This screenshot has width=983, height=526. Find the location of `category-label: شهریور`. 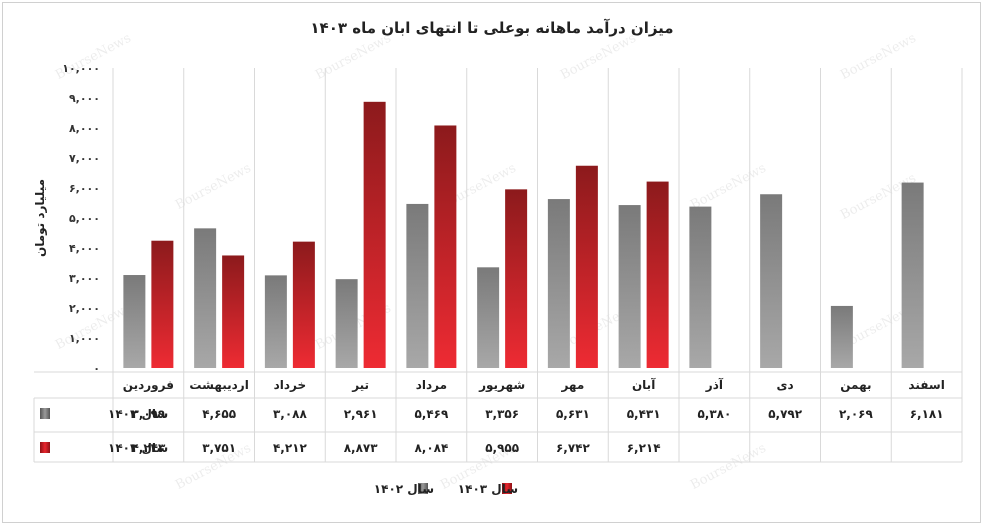

category-label: شهریور is located at coordinates (501, 385).